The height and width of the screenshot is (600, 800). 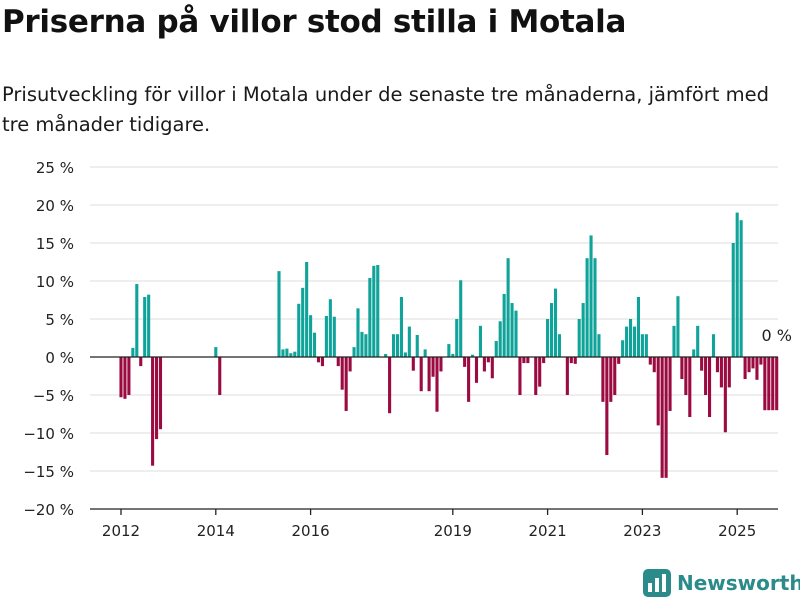 I want to click on y-tick-label: −5 %, so click(x=53, y=396).